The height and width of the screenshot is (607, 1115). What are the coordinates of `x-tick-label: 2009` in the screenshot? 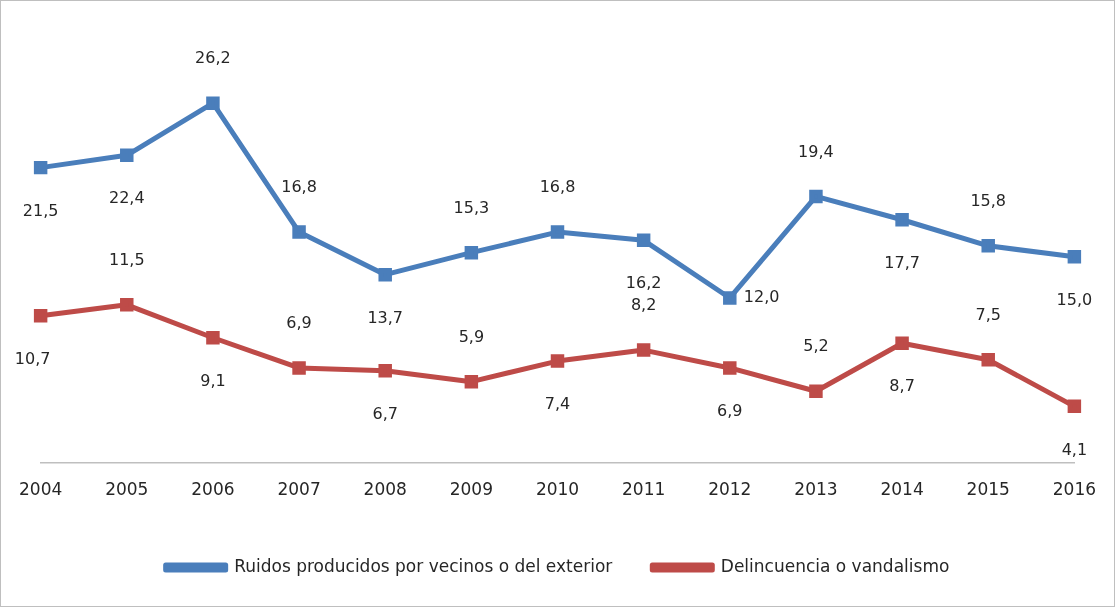 It's located at (471, 489).